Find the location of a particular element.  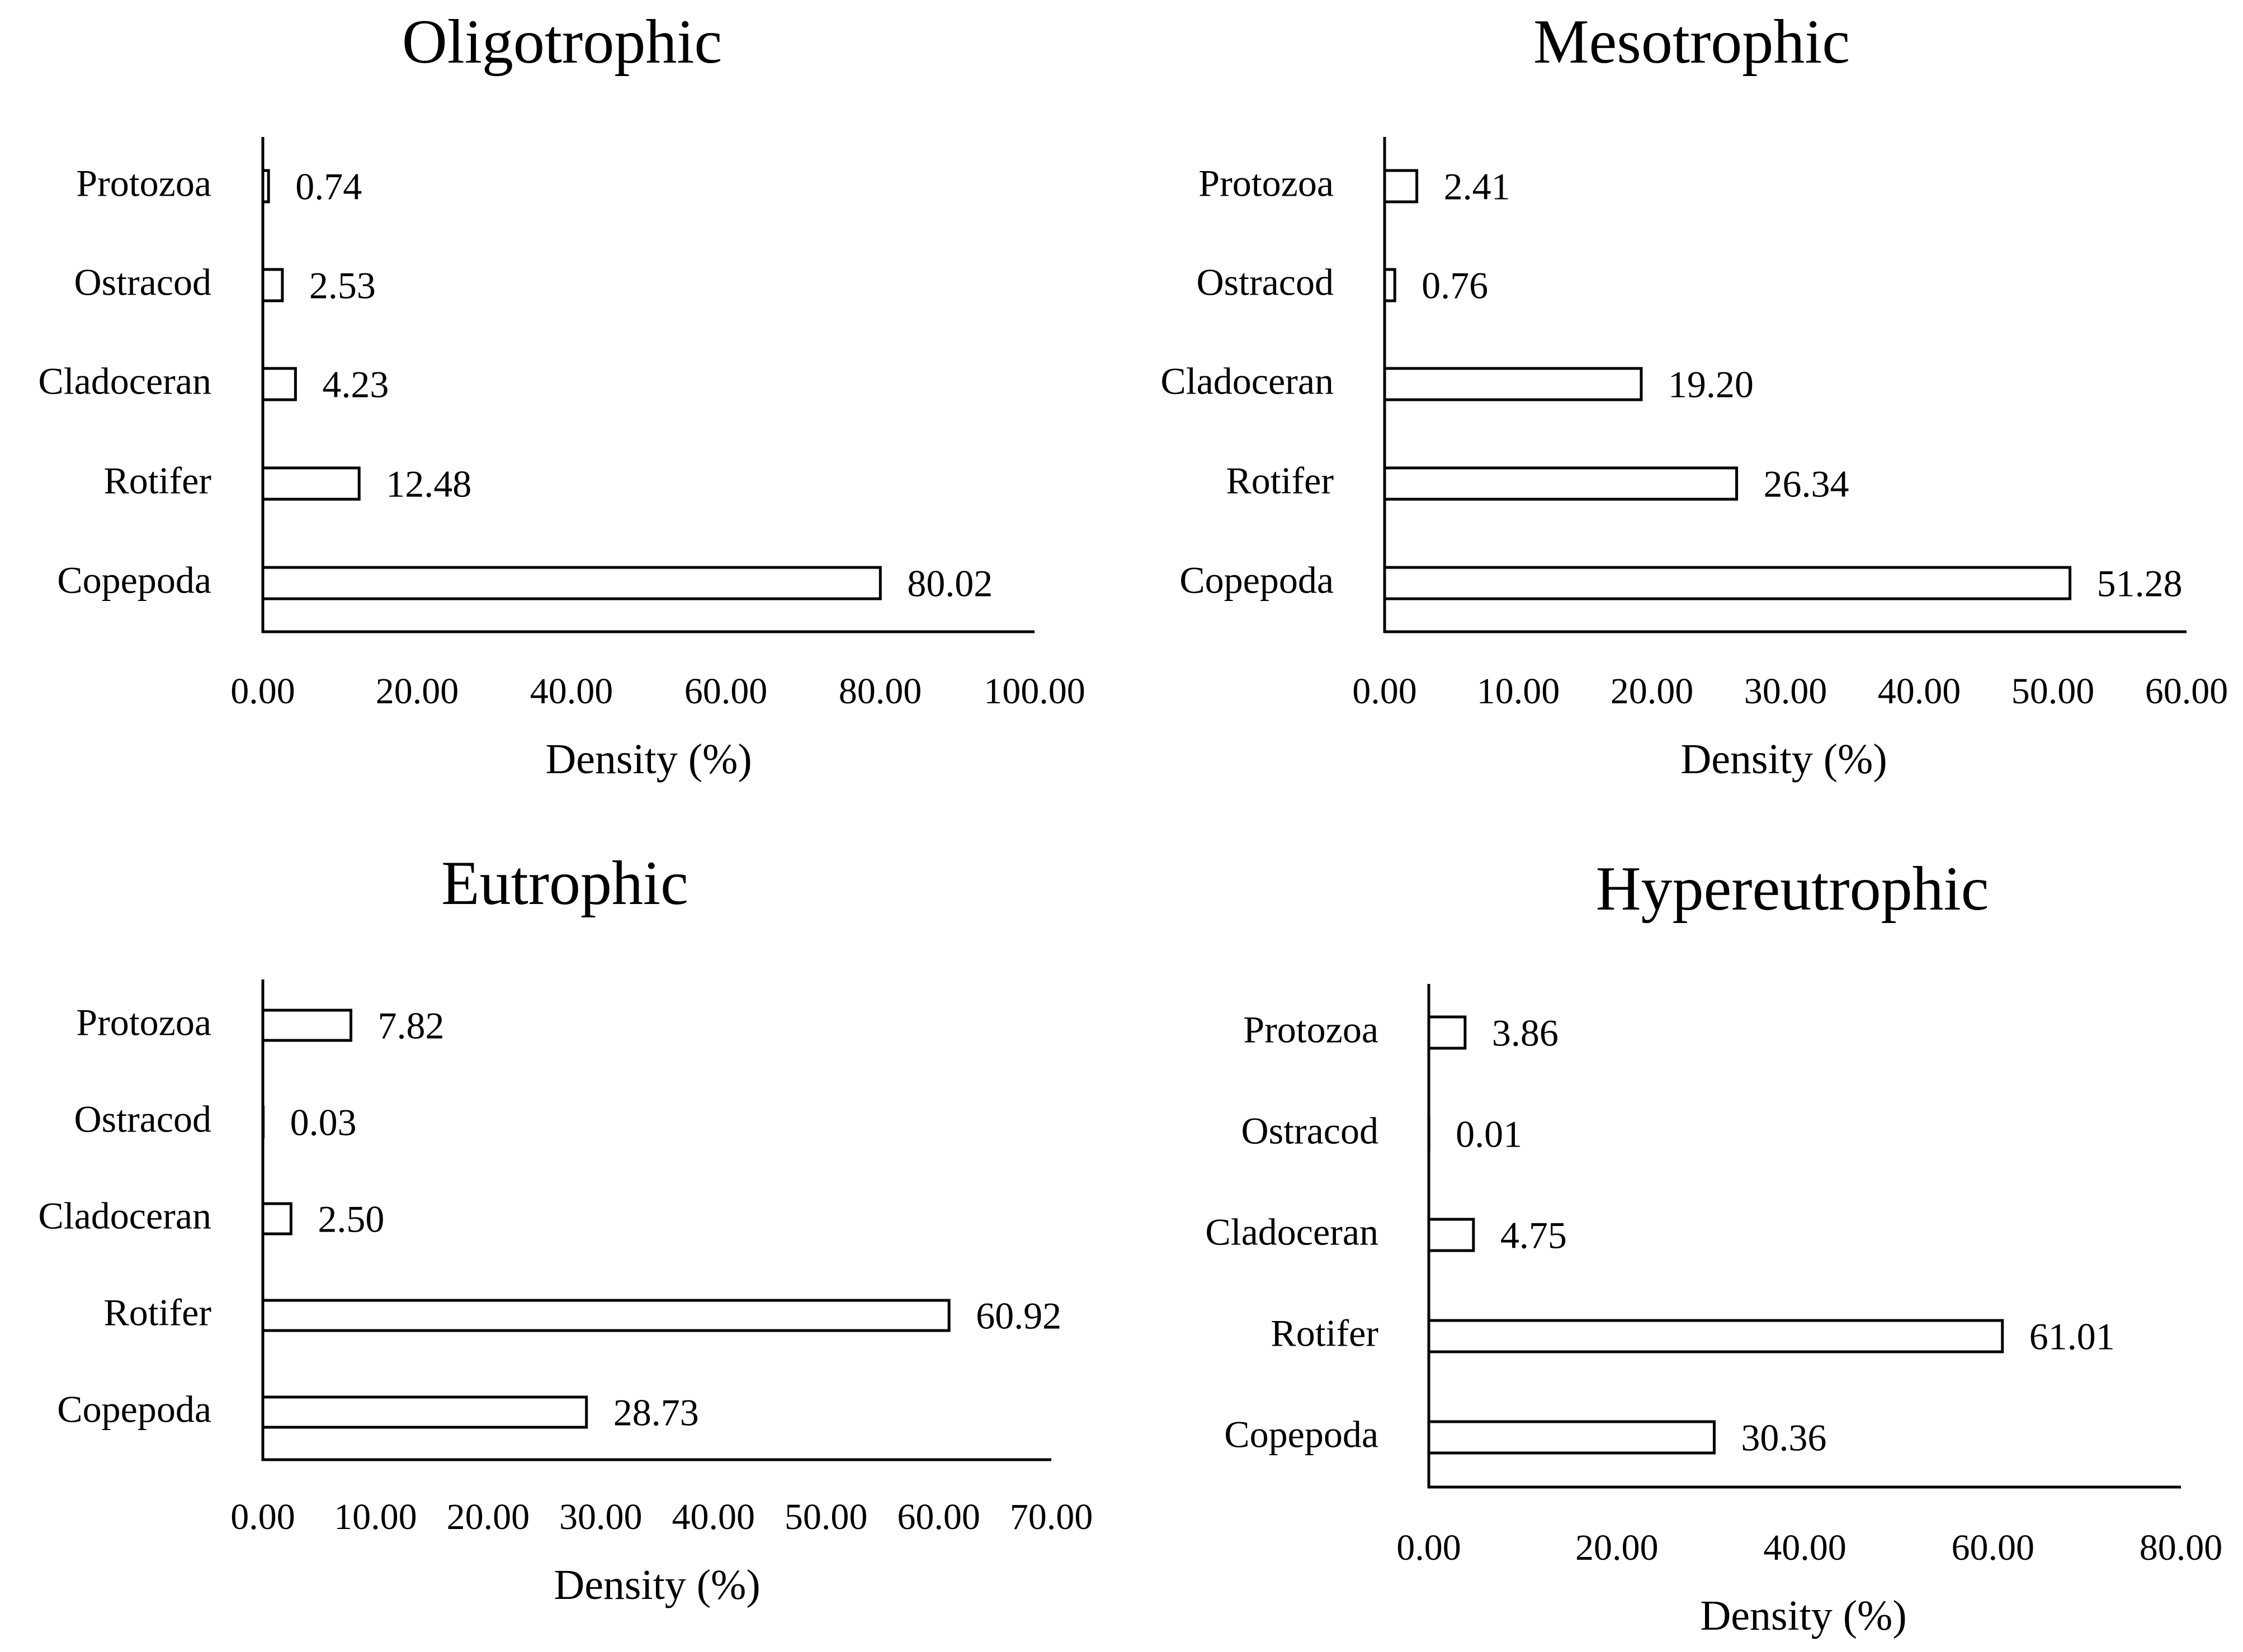

value-label-cladoceran: 2.50 is located at coordinates (351, 1219).